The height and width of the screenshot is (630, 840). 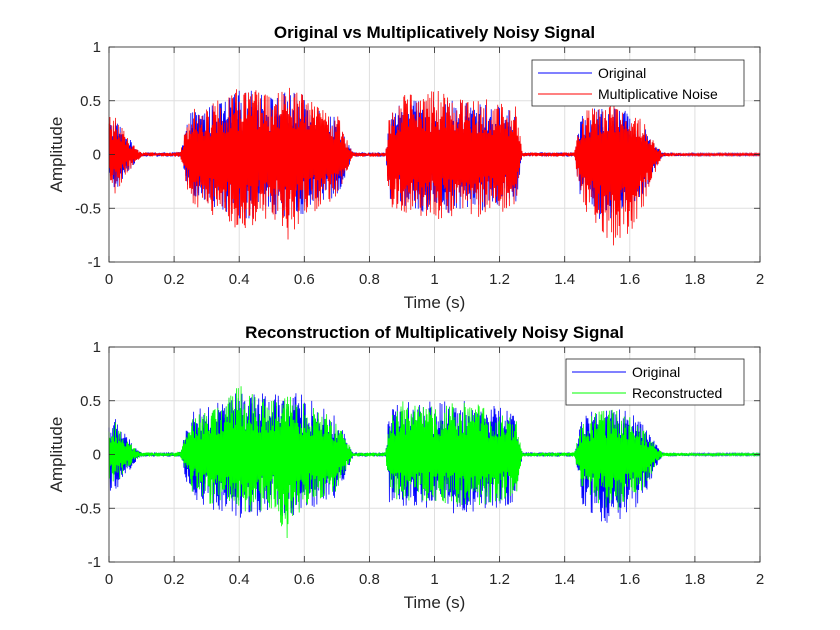 What do you see at coordinates (677, 393) in the screenshot?
I see `legend-entry: Reconstructed` at bounding box center [677, 393].